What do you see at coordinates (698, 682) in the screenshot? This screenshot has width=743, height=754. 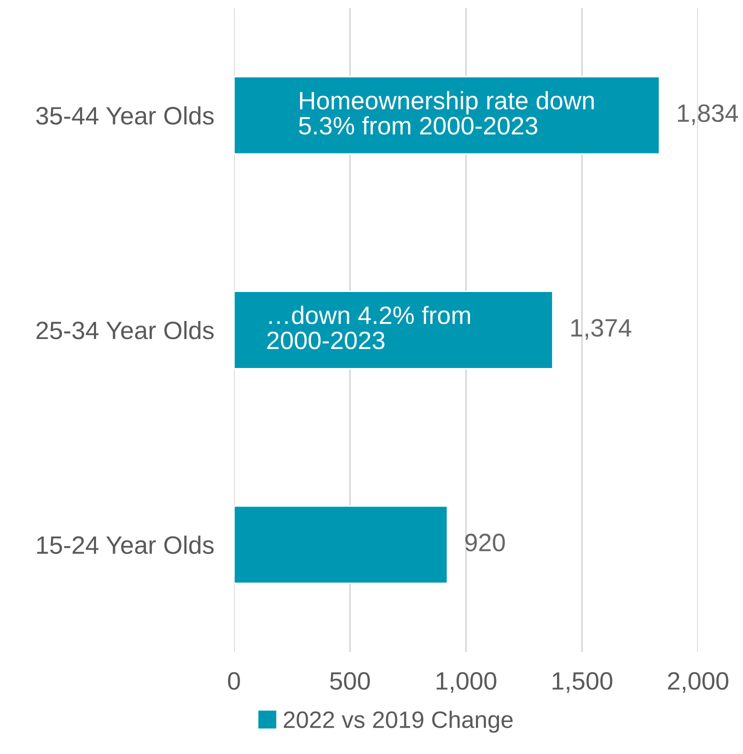 I see `x-tick-label: 2,000` at bounding box center [698, 682].